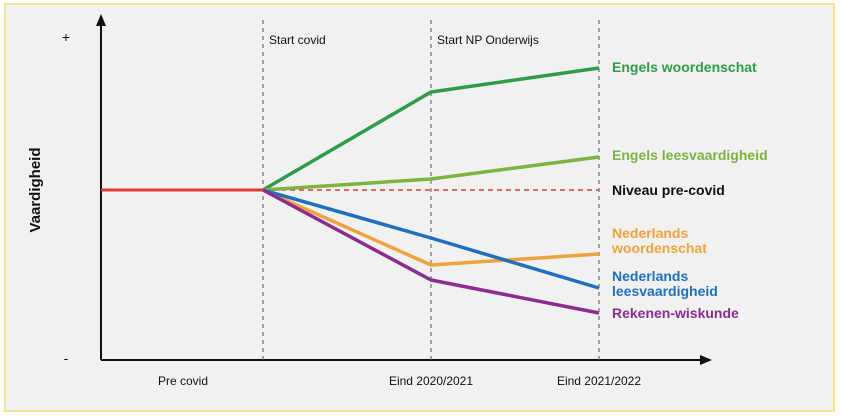  Describe the element at coordinates (101, 20) in the screenshot. I see `y-axis-arrow` at that location.